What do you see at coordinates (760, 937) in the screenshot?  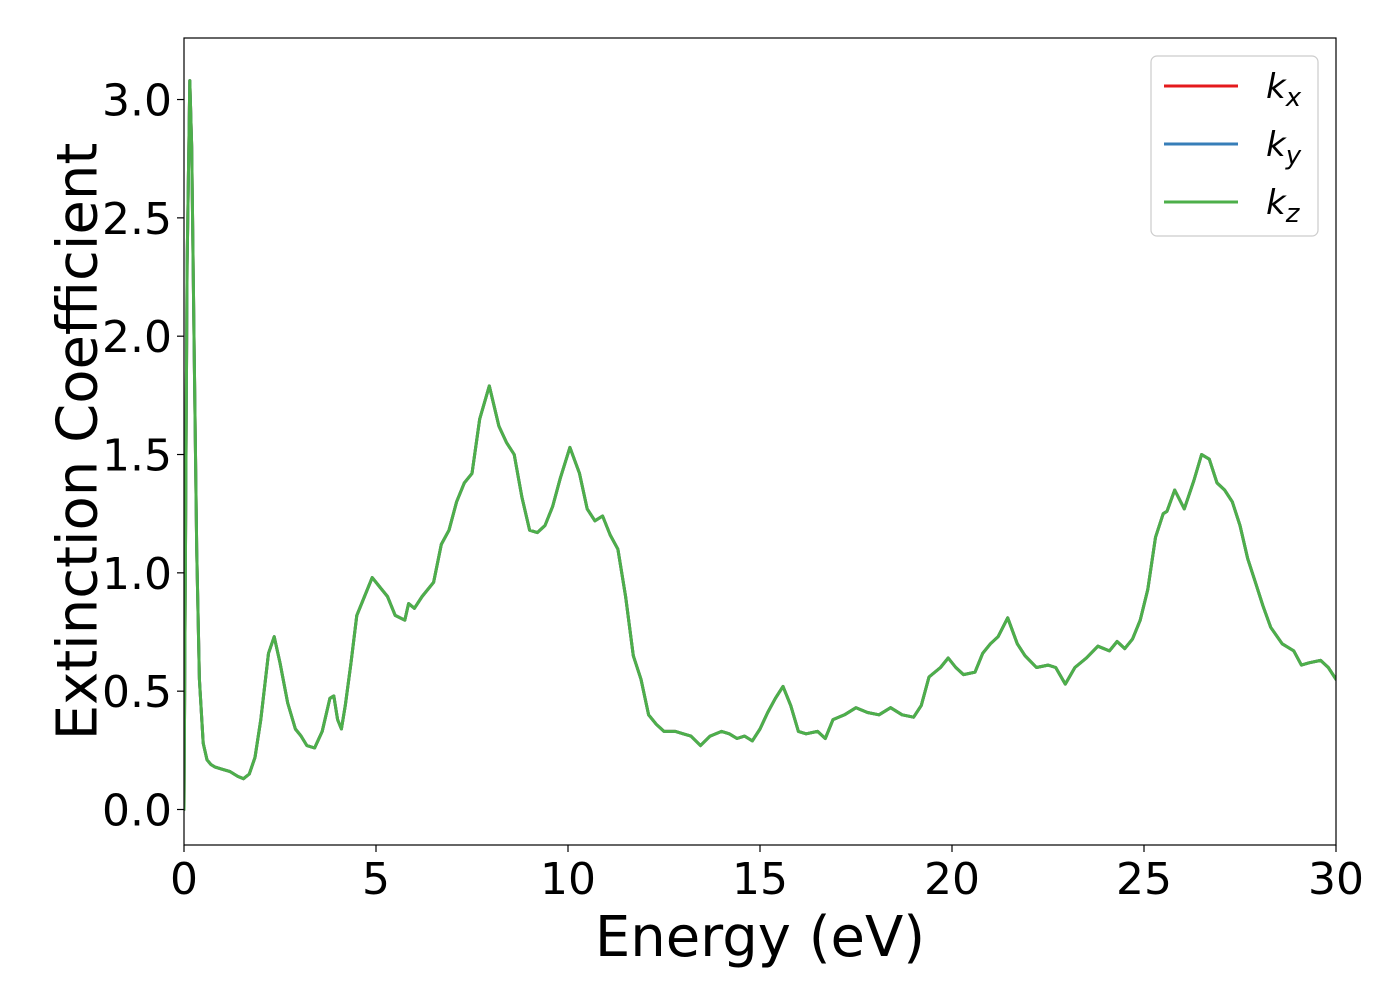 I see `x-axis-title: Energy (eV)` at bounding box center [760, 937].